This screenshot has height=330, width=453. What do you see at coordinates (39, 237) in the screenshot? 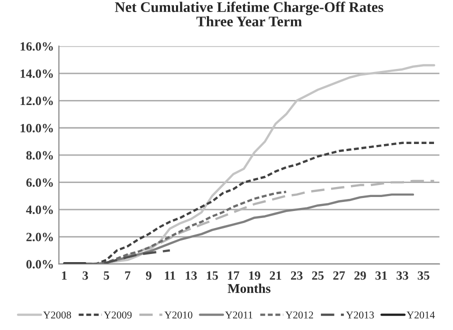
I see `y-tick-label: 2.0%` at bounding box center [39, 237].